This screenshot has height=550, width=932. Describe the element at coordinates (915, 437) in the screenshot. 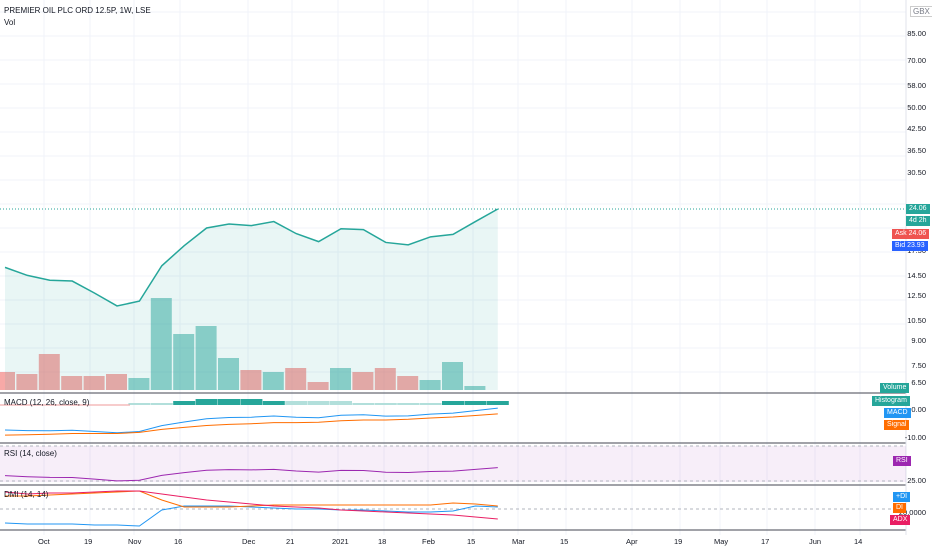

I see `macd-axis-1: -10.00` at that location.